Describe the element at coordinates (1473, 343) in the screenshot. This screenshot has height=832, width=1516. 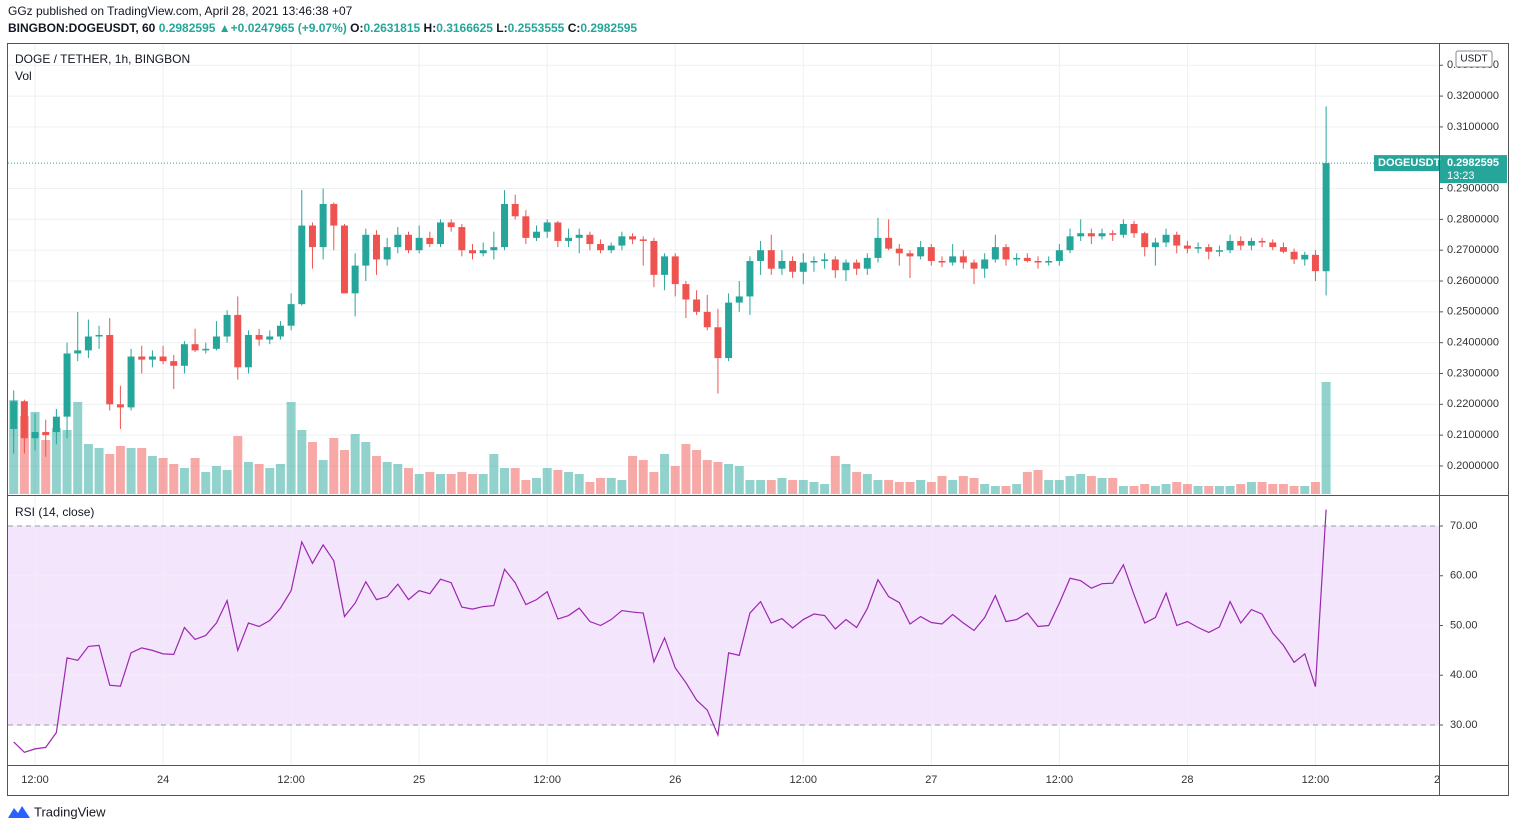
I see `y-tick-label: 0.2400000` at that location.